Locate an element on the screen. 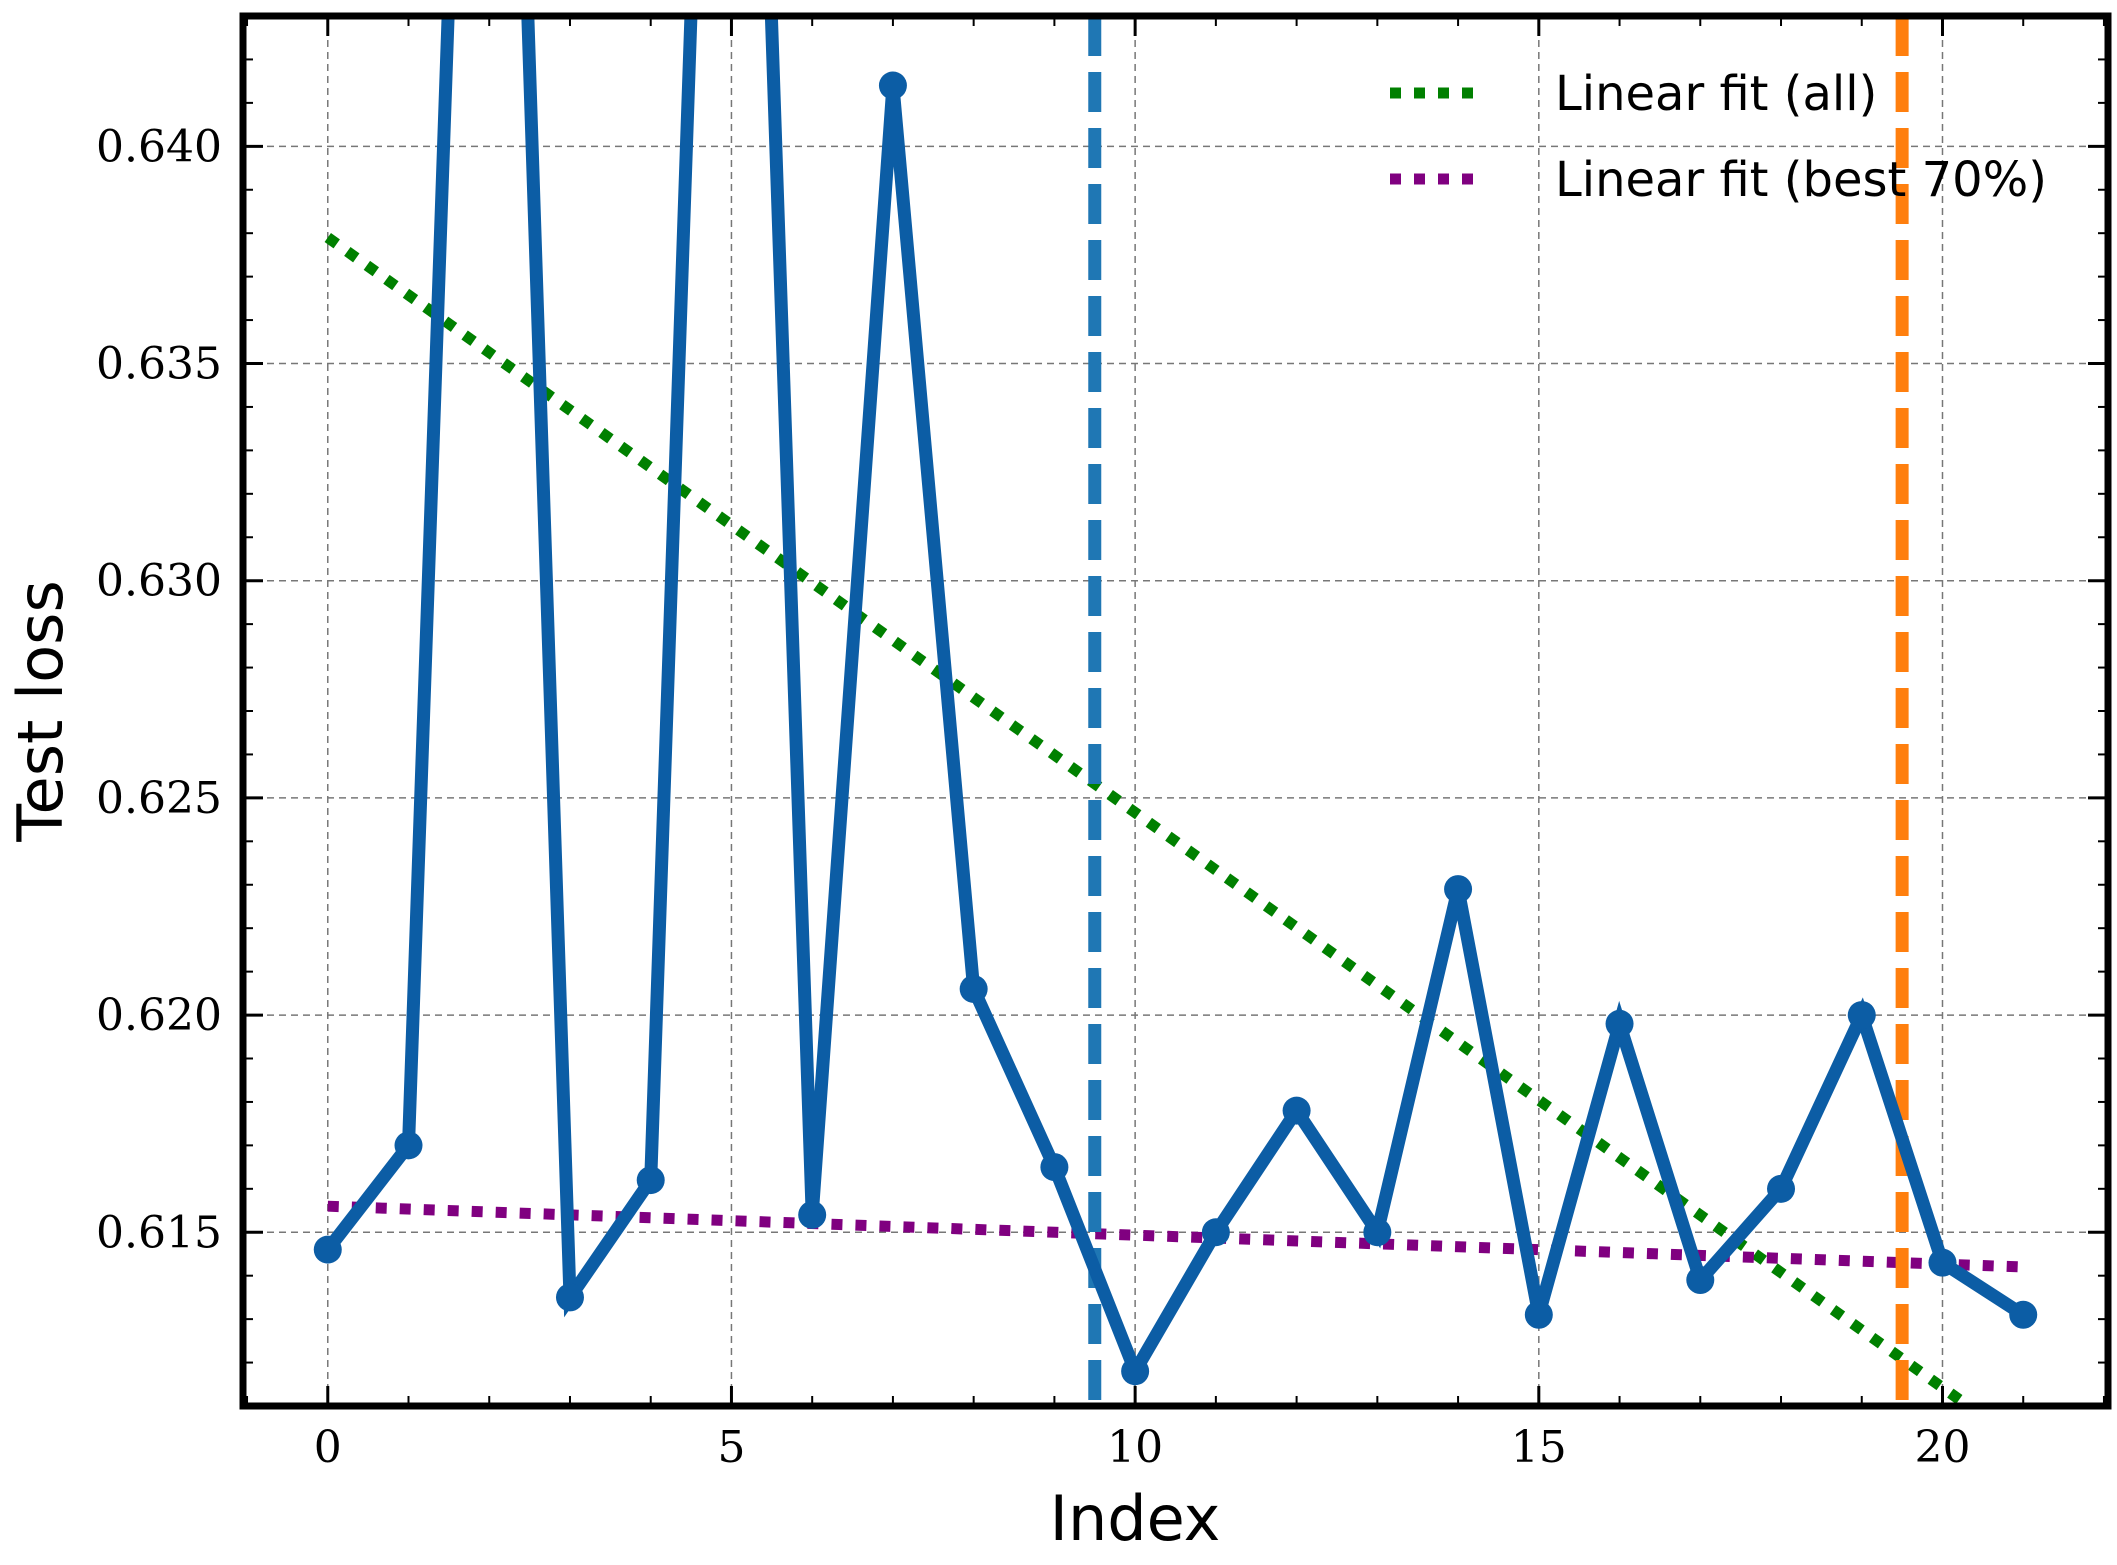 This screenshot has height=1565, width=2117. x-tick-label: 10 is located at coordinates (1135, 1447).